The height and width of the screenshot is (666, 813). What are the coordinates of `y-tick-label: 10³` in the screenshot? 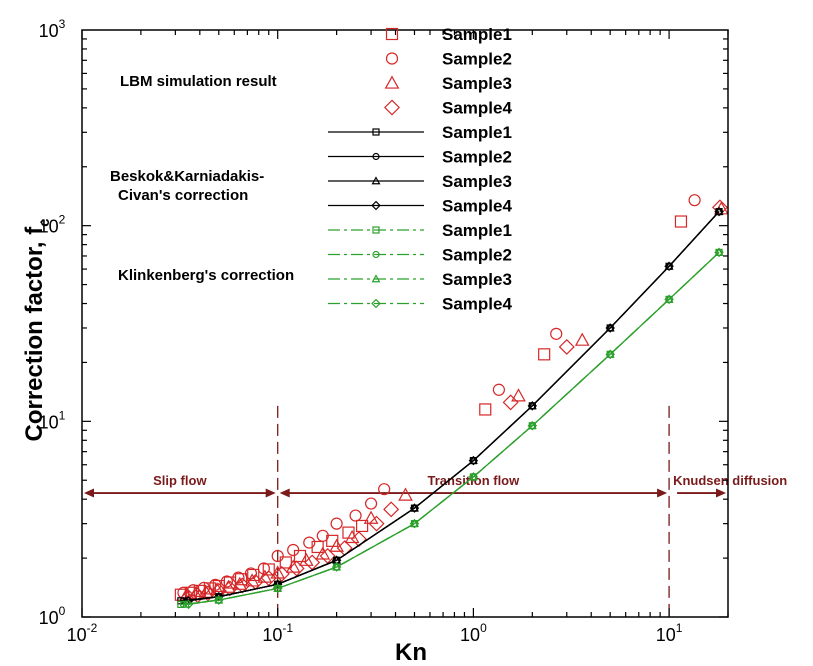 It's located at (52, 29).